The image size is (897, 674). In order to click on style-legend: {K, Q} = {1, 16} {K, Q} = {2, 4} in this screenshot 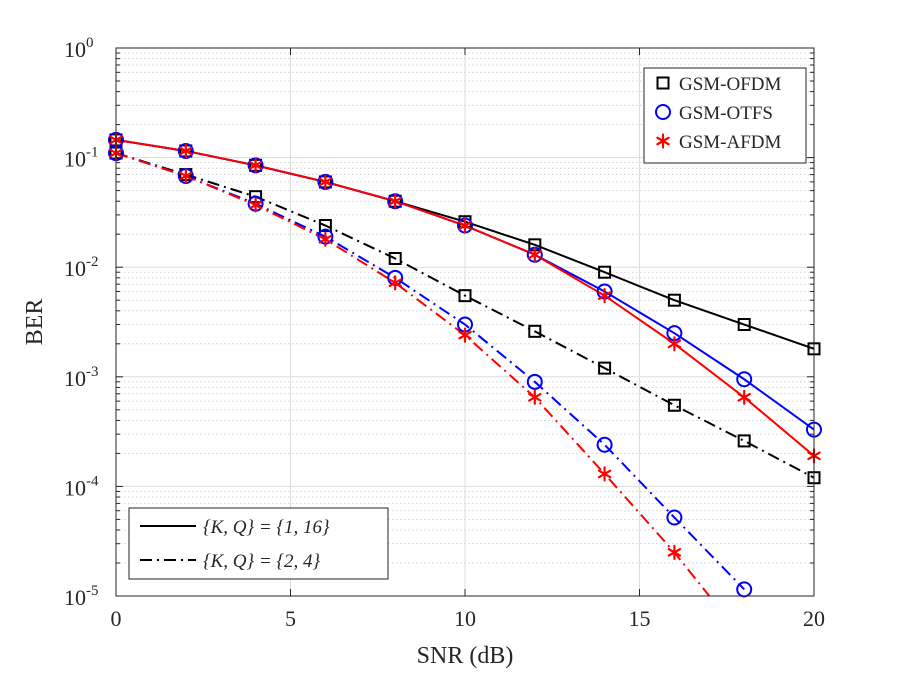, I will do `click(258, 543)`.